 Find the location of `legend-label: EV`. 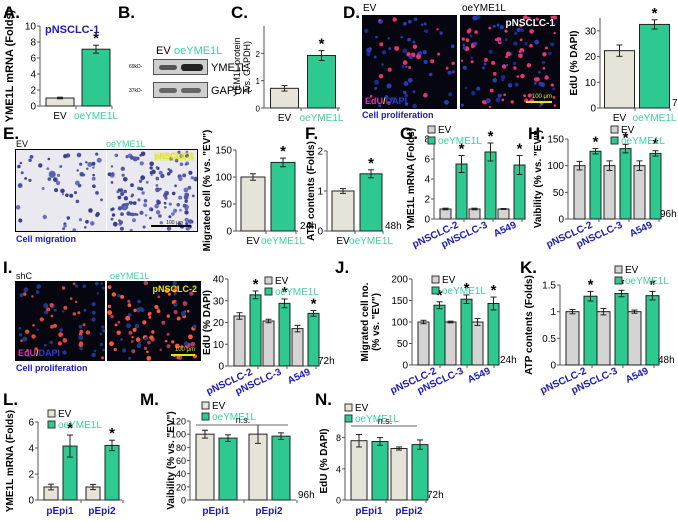

legend-label: EV is located at coordinates (219, 406).